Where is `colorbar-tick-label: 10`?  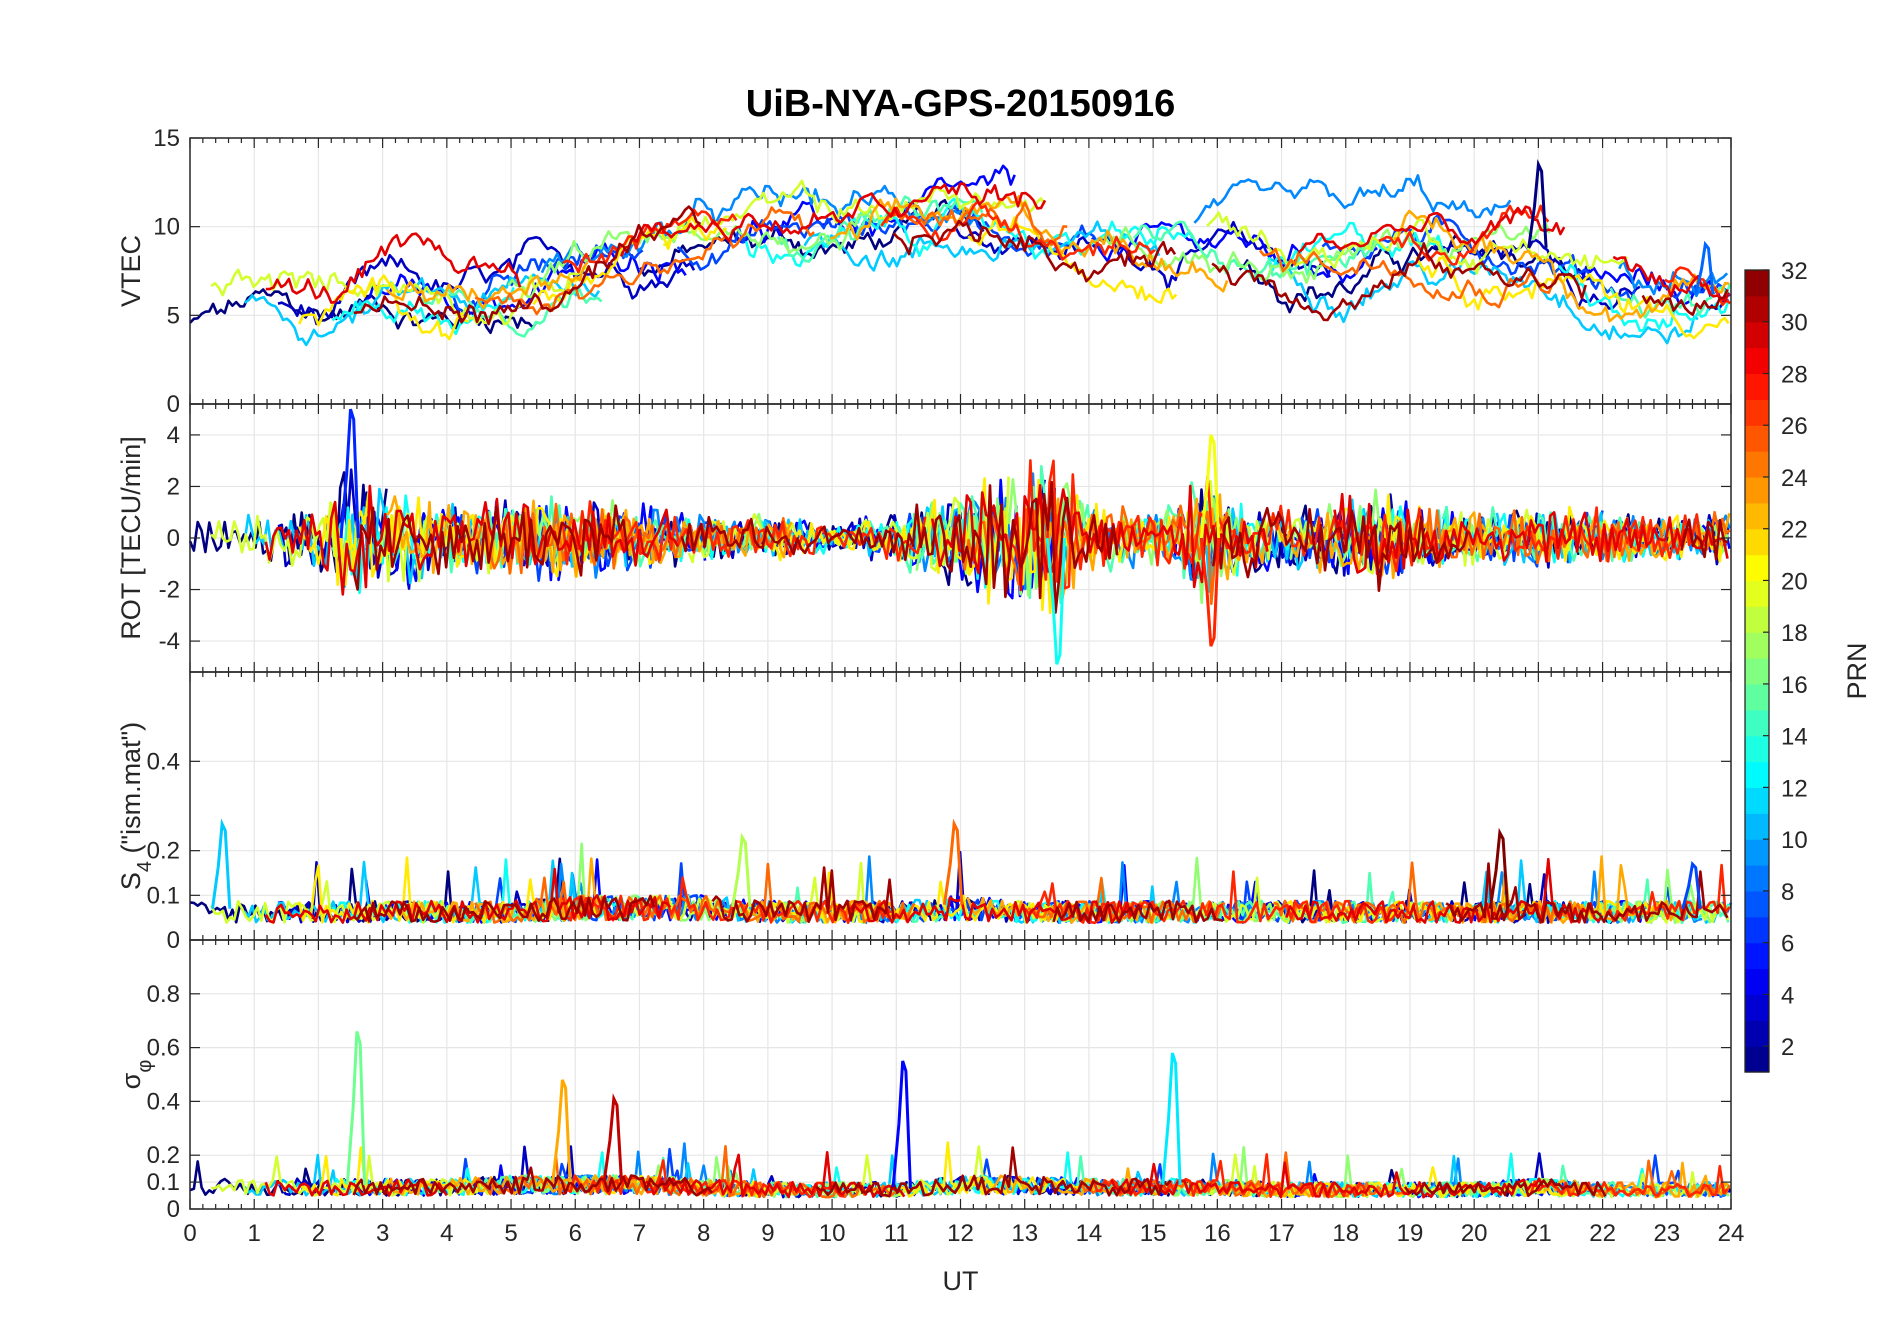
colorbar-tick-label: 10 is located at coordinates (1794, 840).